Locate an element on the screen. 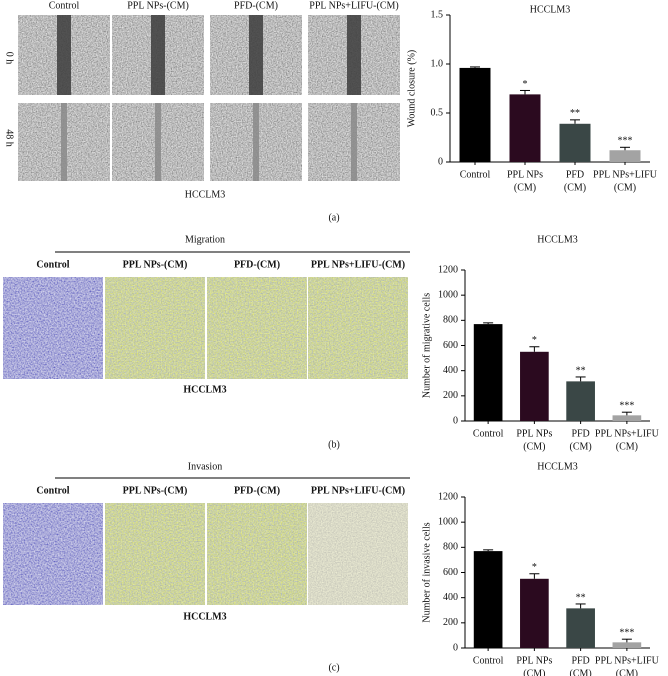 The height and width of the screenshot is (676, 668). row-label: 0 h is located at coordinates (9, 58).